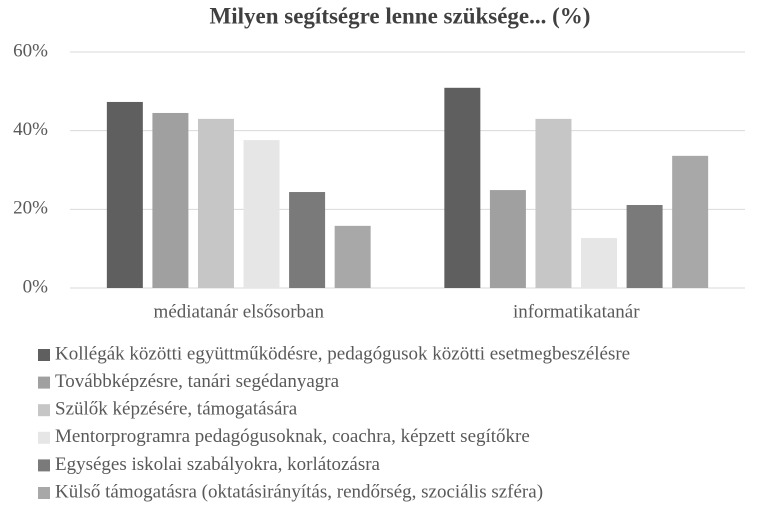 This screenshot has width=768, height=514. What do you see at coordinates (30, 50) in the screenshot?
I see `y-tick-label: 60%` at bounding box center [30, 50].